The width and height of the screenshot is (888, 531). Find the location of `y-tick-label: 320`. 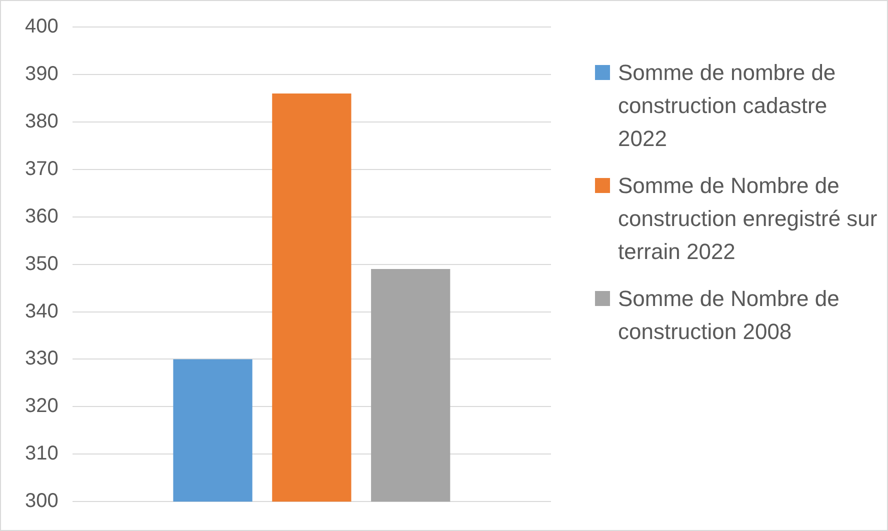

y-tick-label: 320 is located at coordinates (41, 406).